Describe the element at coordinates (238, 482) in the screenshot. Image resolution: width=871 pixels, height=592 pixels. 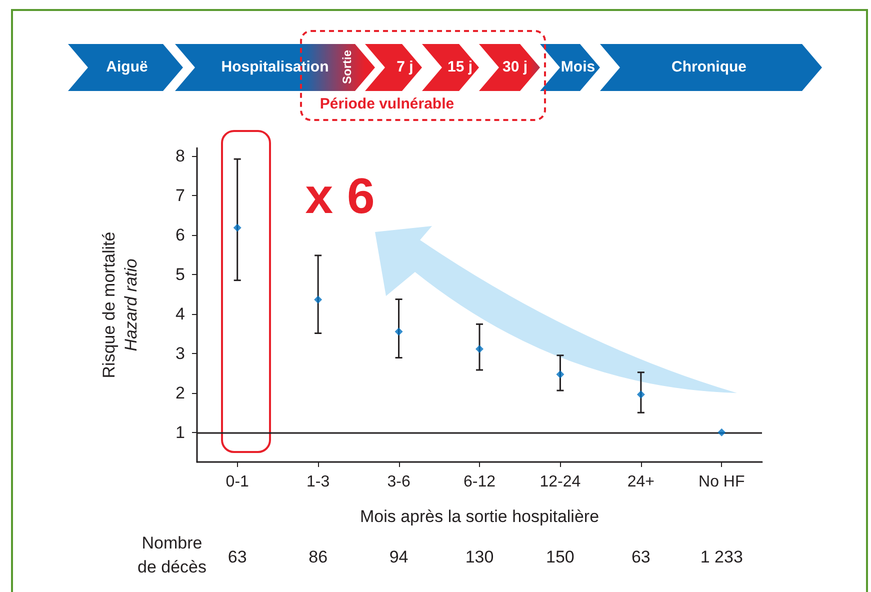
I see `x-tick-label: 0-1` at that location.